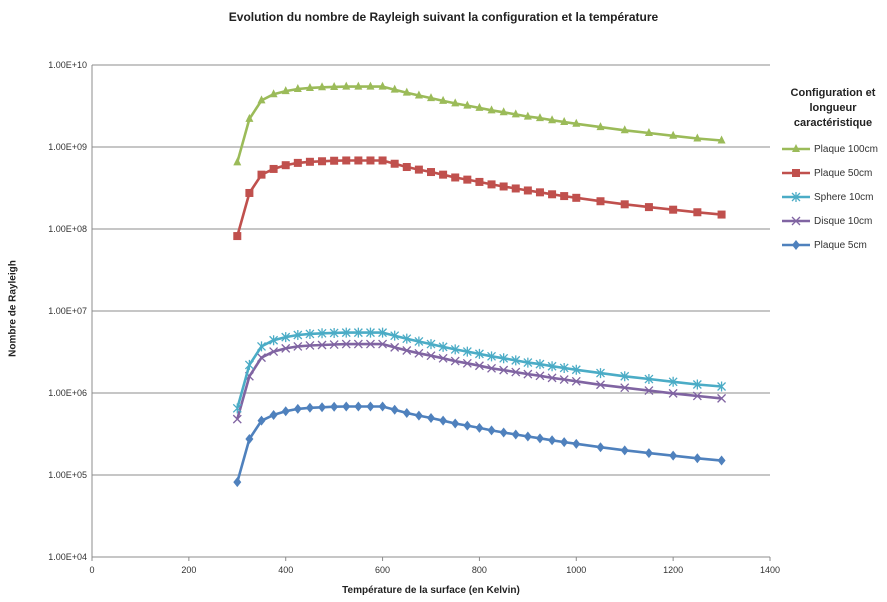 This screenshot has width=887, height=602. I want to click on x-tick-label: 800, so click(479, 570).